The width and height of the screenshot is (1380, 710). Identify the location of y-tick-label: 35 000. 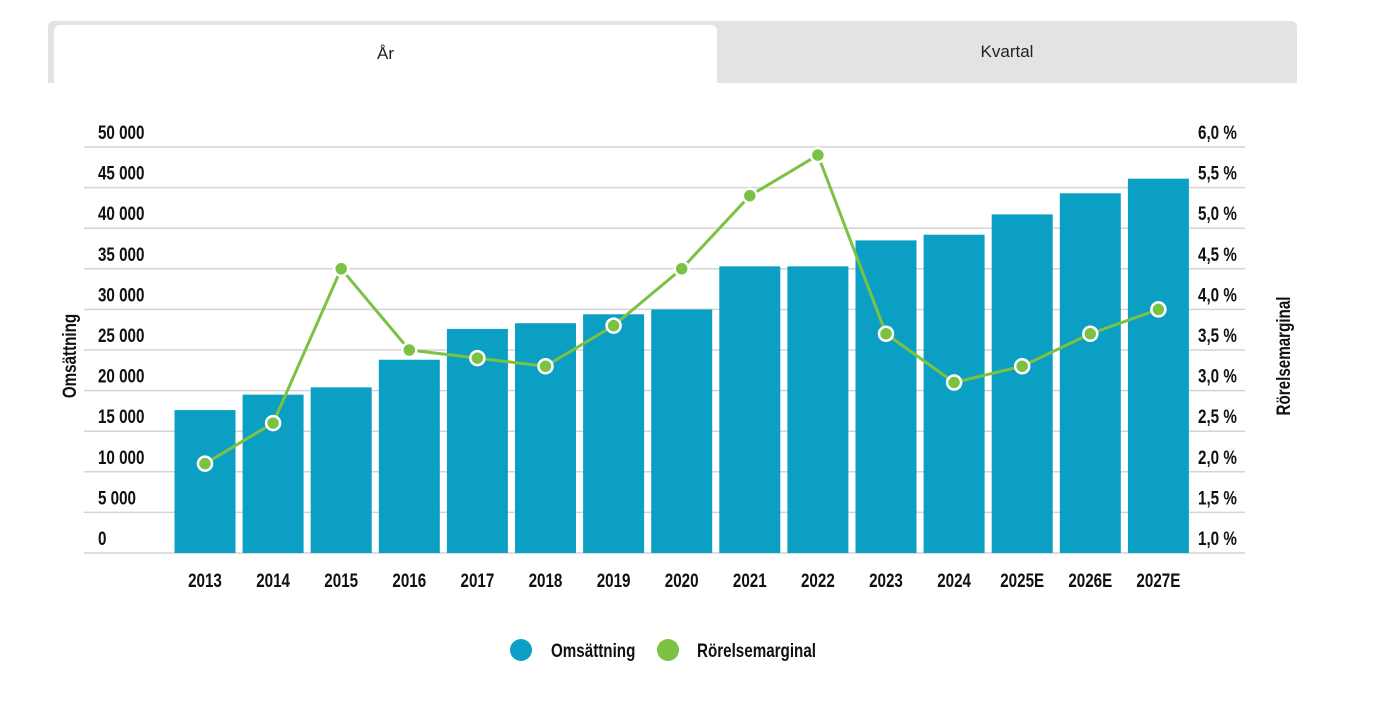
(121, 254).